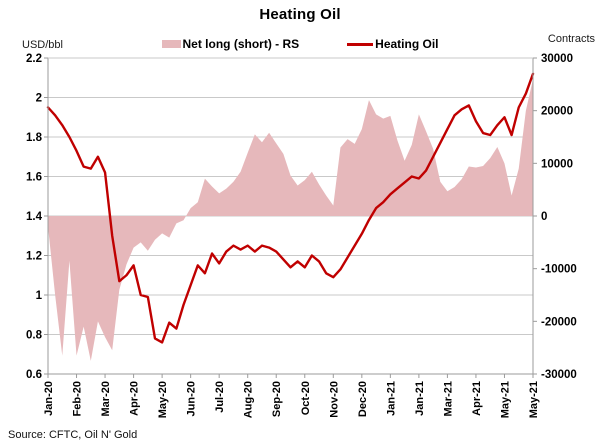 The image size is (600, 446). Describe the element at coordinates (360, 44) in the screenshot. I see `line-series-swatch-icon` at that location.